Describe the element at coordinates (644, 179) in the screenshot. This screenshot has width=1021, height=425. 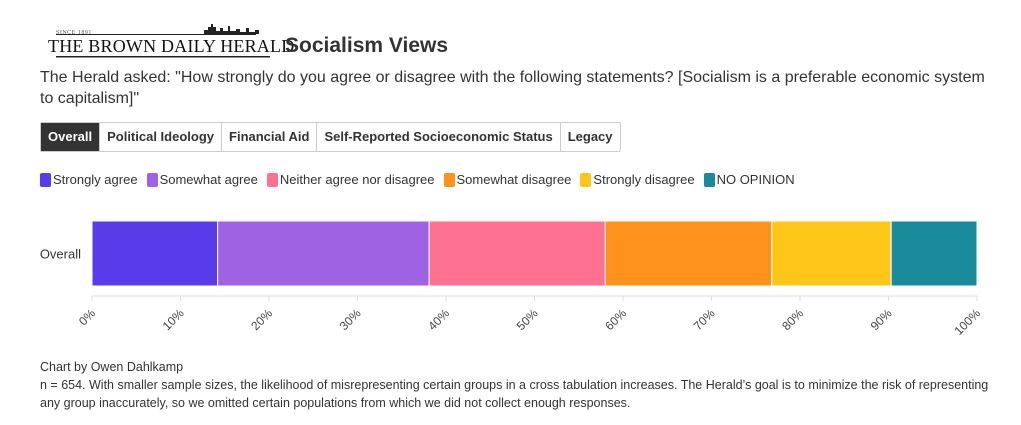
I see `legend-label: Strongly disagree` at that location.